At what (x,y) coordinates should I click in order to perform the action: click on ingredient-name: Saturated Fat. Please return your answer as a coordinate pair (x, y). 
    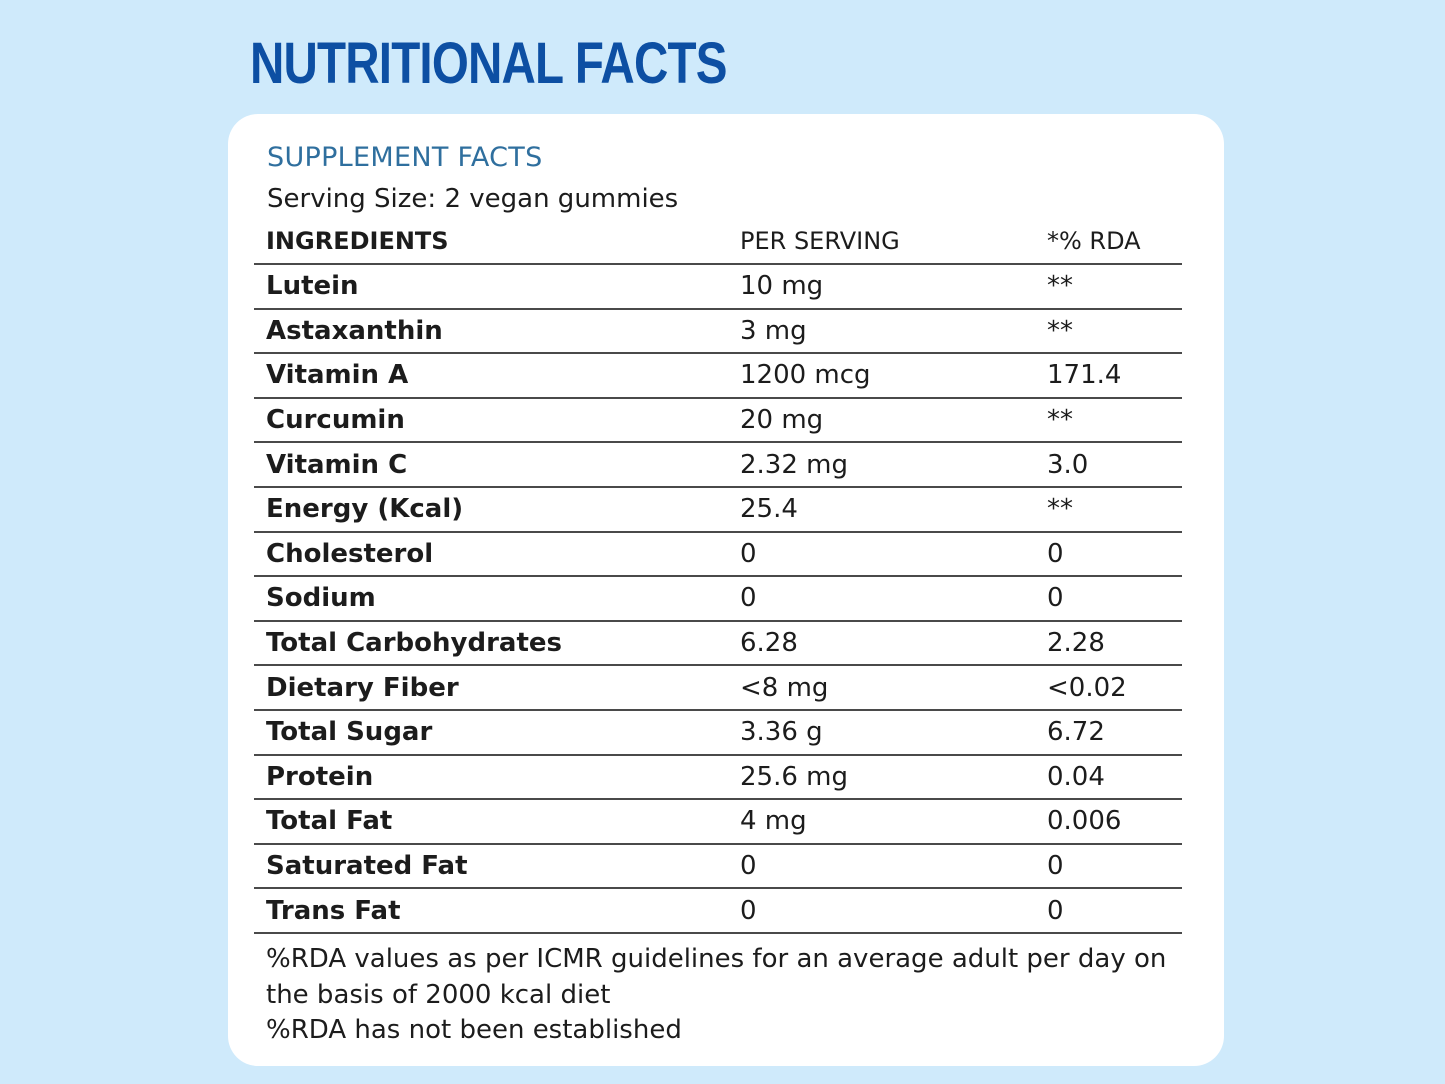
    Looking at the image, I should click on (367, 866).